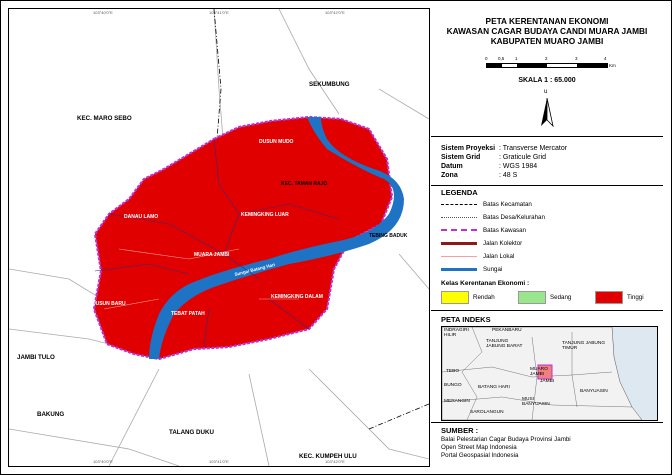 The width and height of the screenshot is (672, 475). I want to click on label-dusun-mudo: DUSUN MUDO, so click(276, 142).